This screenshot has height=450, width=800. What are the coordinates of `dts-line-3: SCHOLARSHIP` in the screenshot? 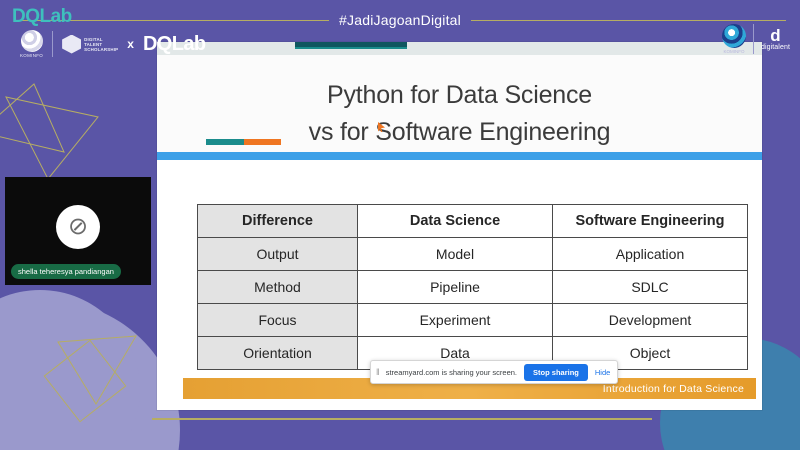 It's located at (101, 49).